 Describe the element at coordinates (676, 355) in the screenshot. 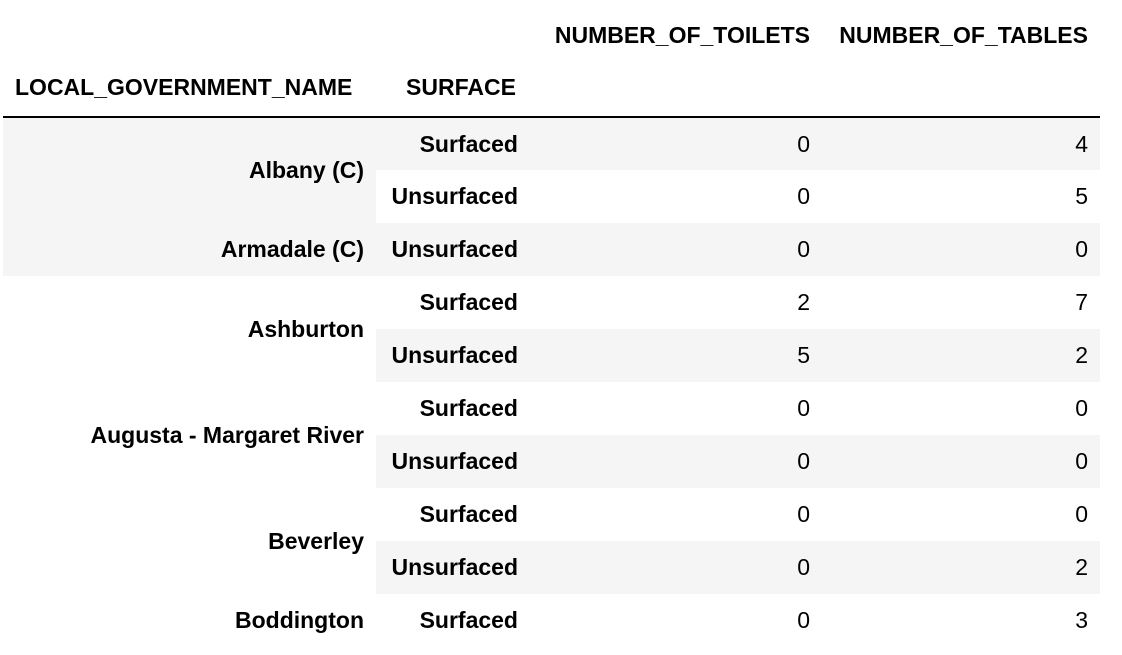

I see `cell-toilets: 5` at that location.